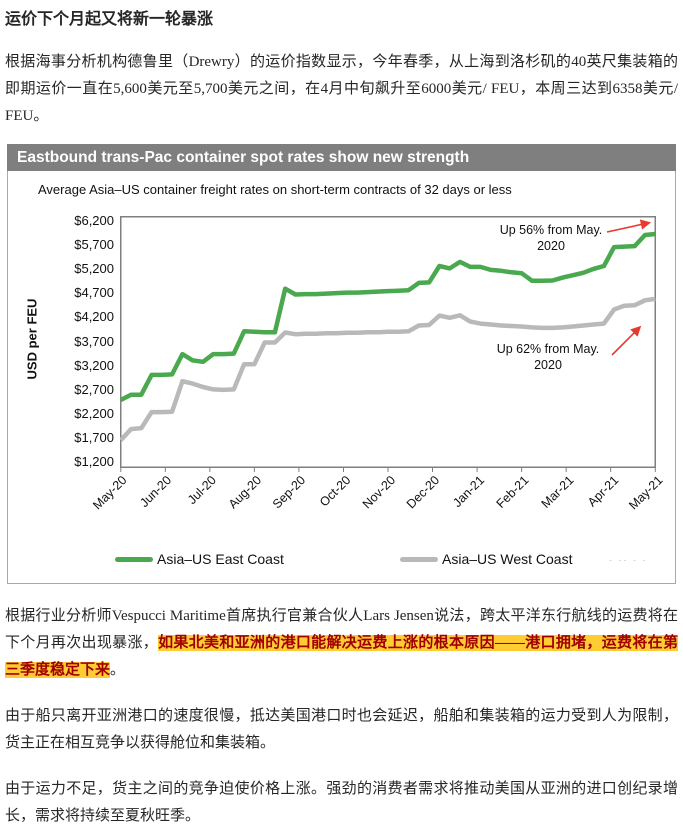  What do you see at coordinates (94, 462) in the screenshot?
I see `y-tick-label: $1,200` at bounding box center [94, 462].